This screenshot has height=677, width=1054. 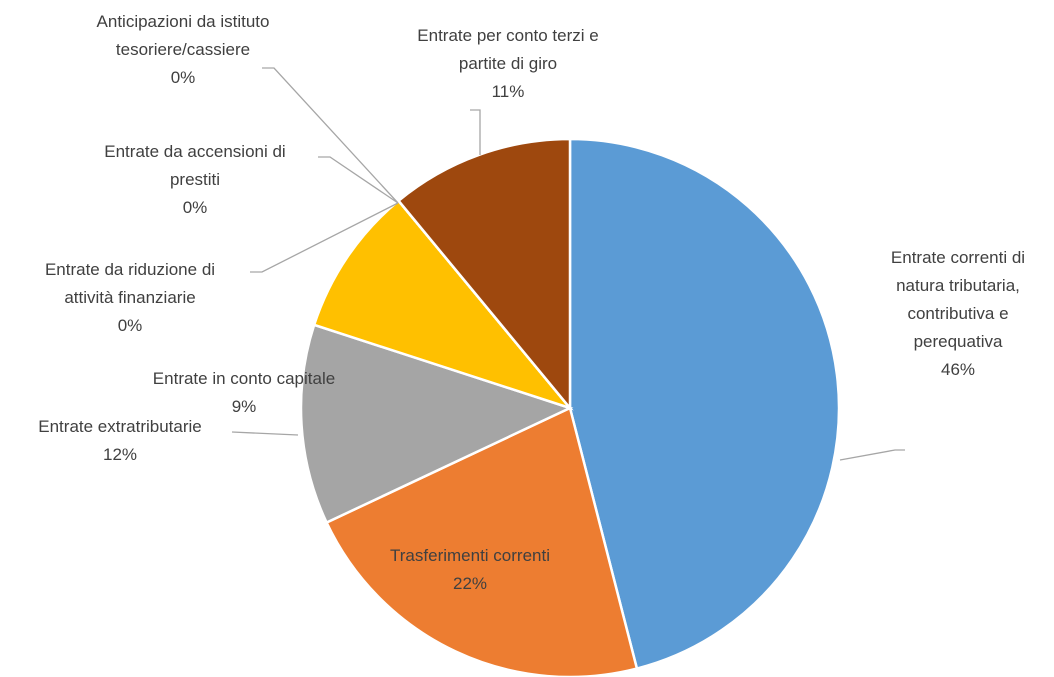 What do you see at coordinates (470, 570) in the screenshot?
I see `data-label: Trasferimenti correnti 22%` at bounding box center [470, 570].